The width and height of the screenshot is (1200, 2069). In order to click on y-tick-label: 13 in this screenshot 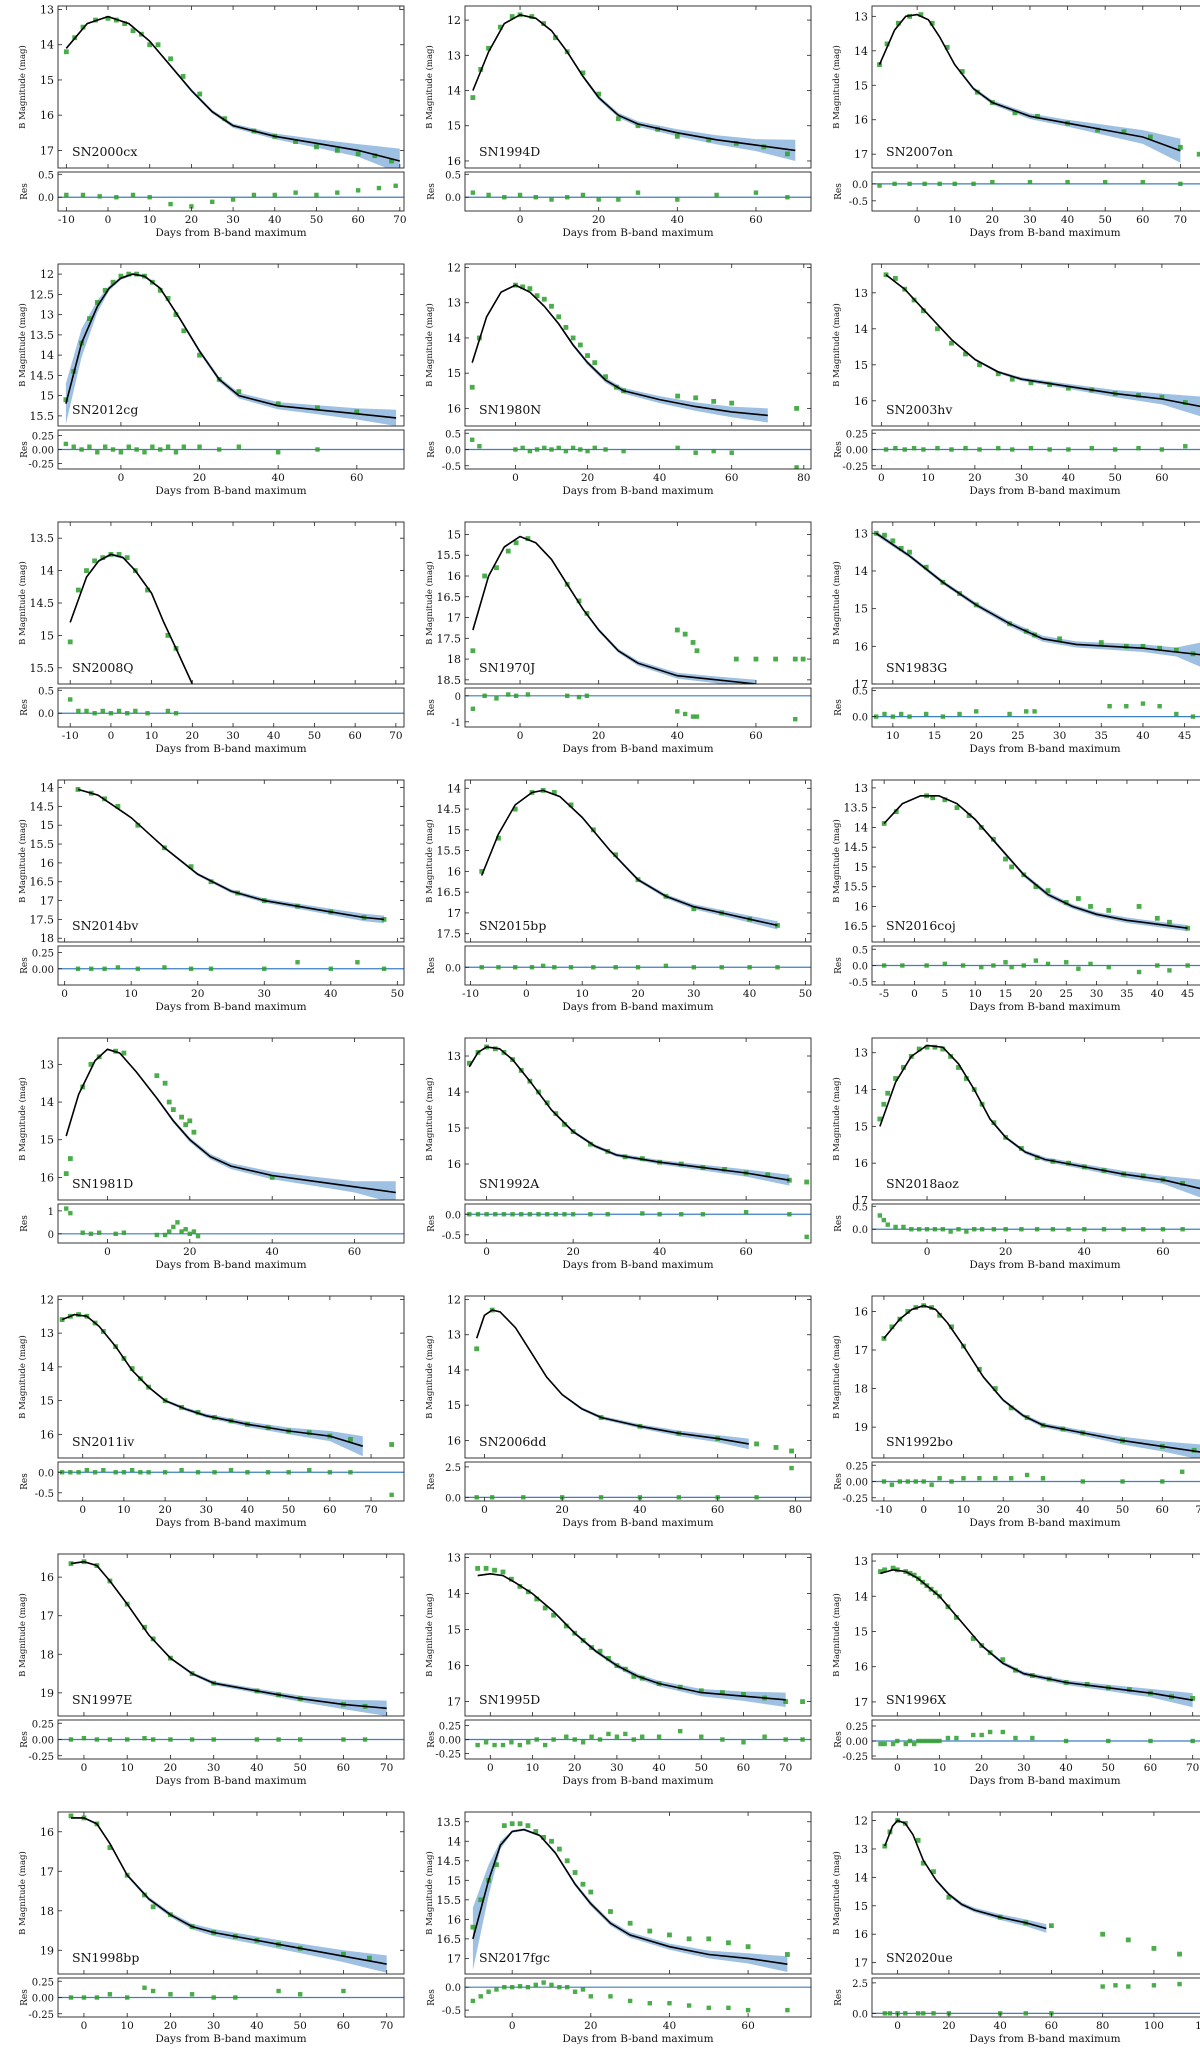, I will do `click(861, 1561)`.